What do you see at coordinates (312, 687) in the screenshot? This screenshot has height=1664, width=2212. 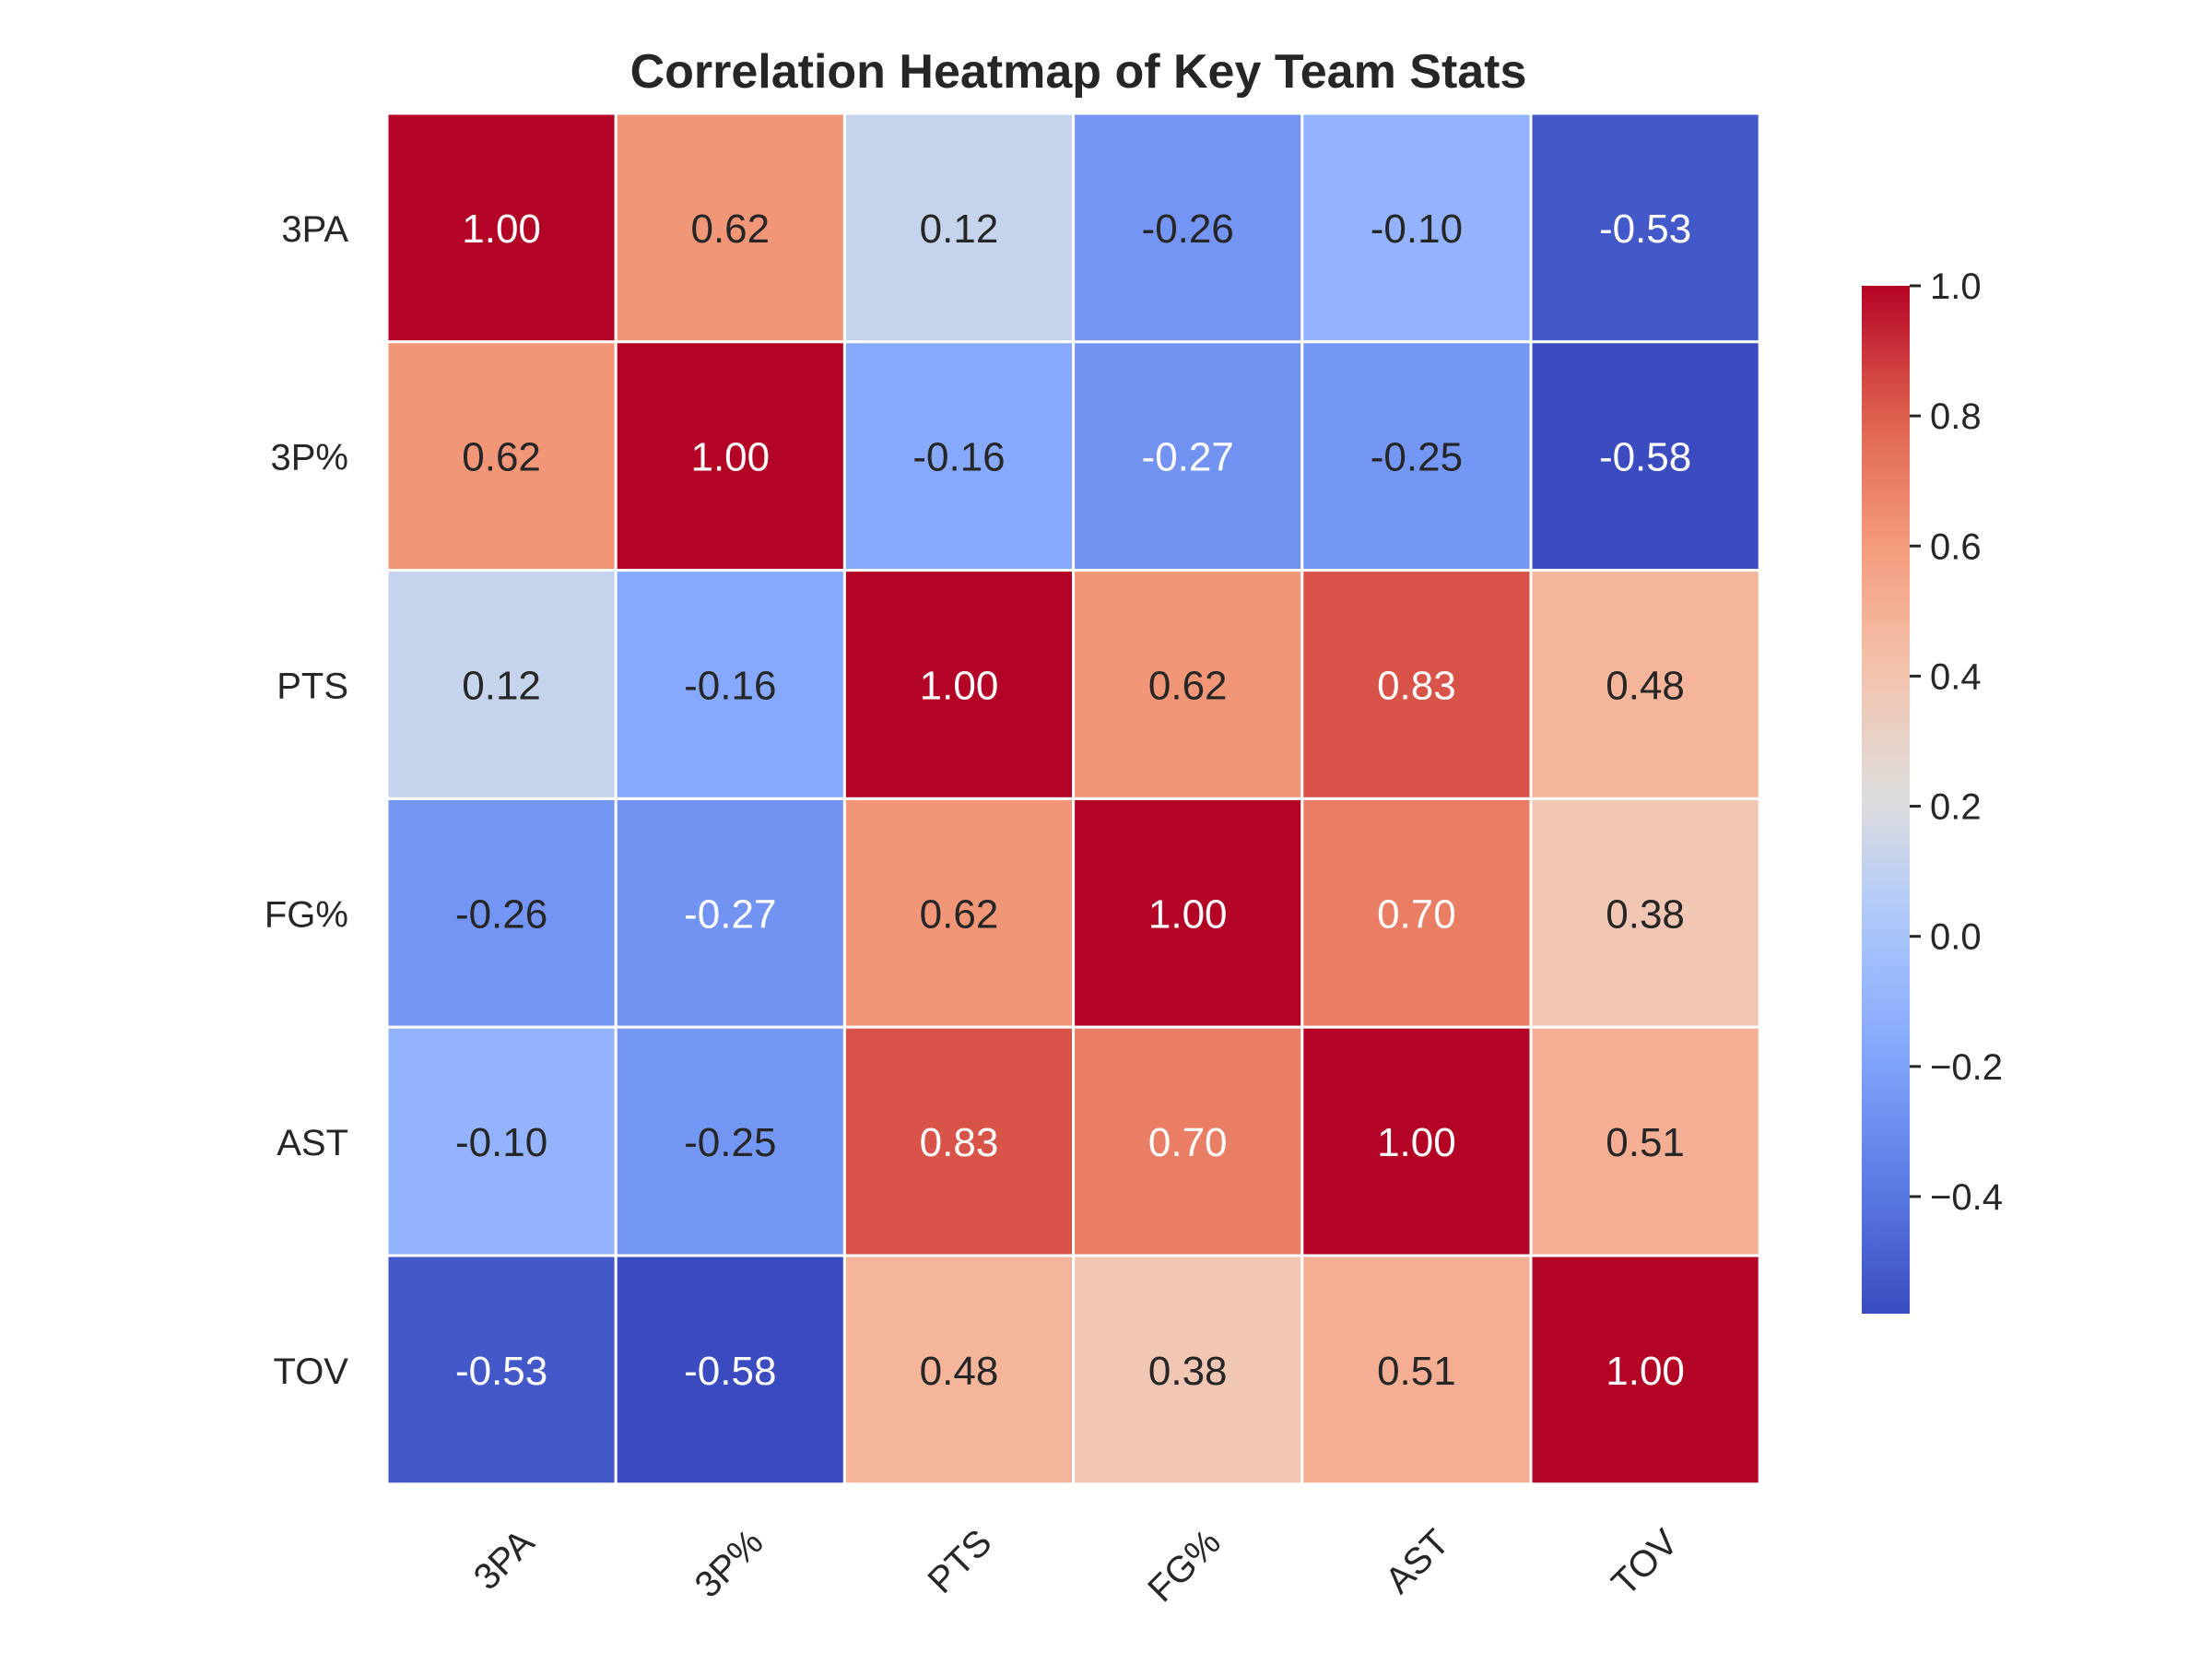 I see `row-tick-label: PTS` at bounding box center [312, 687].